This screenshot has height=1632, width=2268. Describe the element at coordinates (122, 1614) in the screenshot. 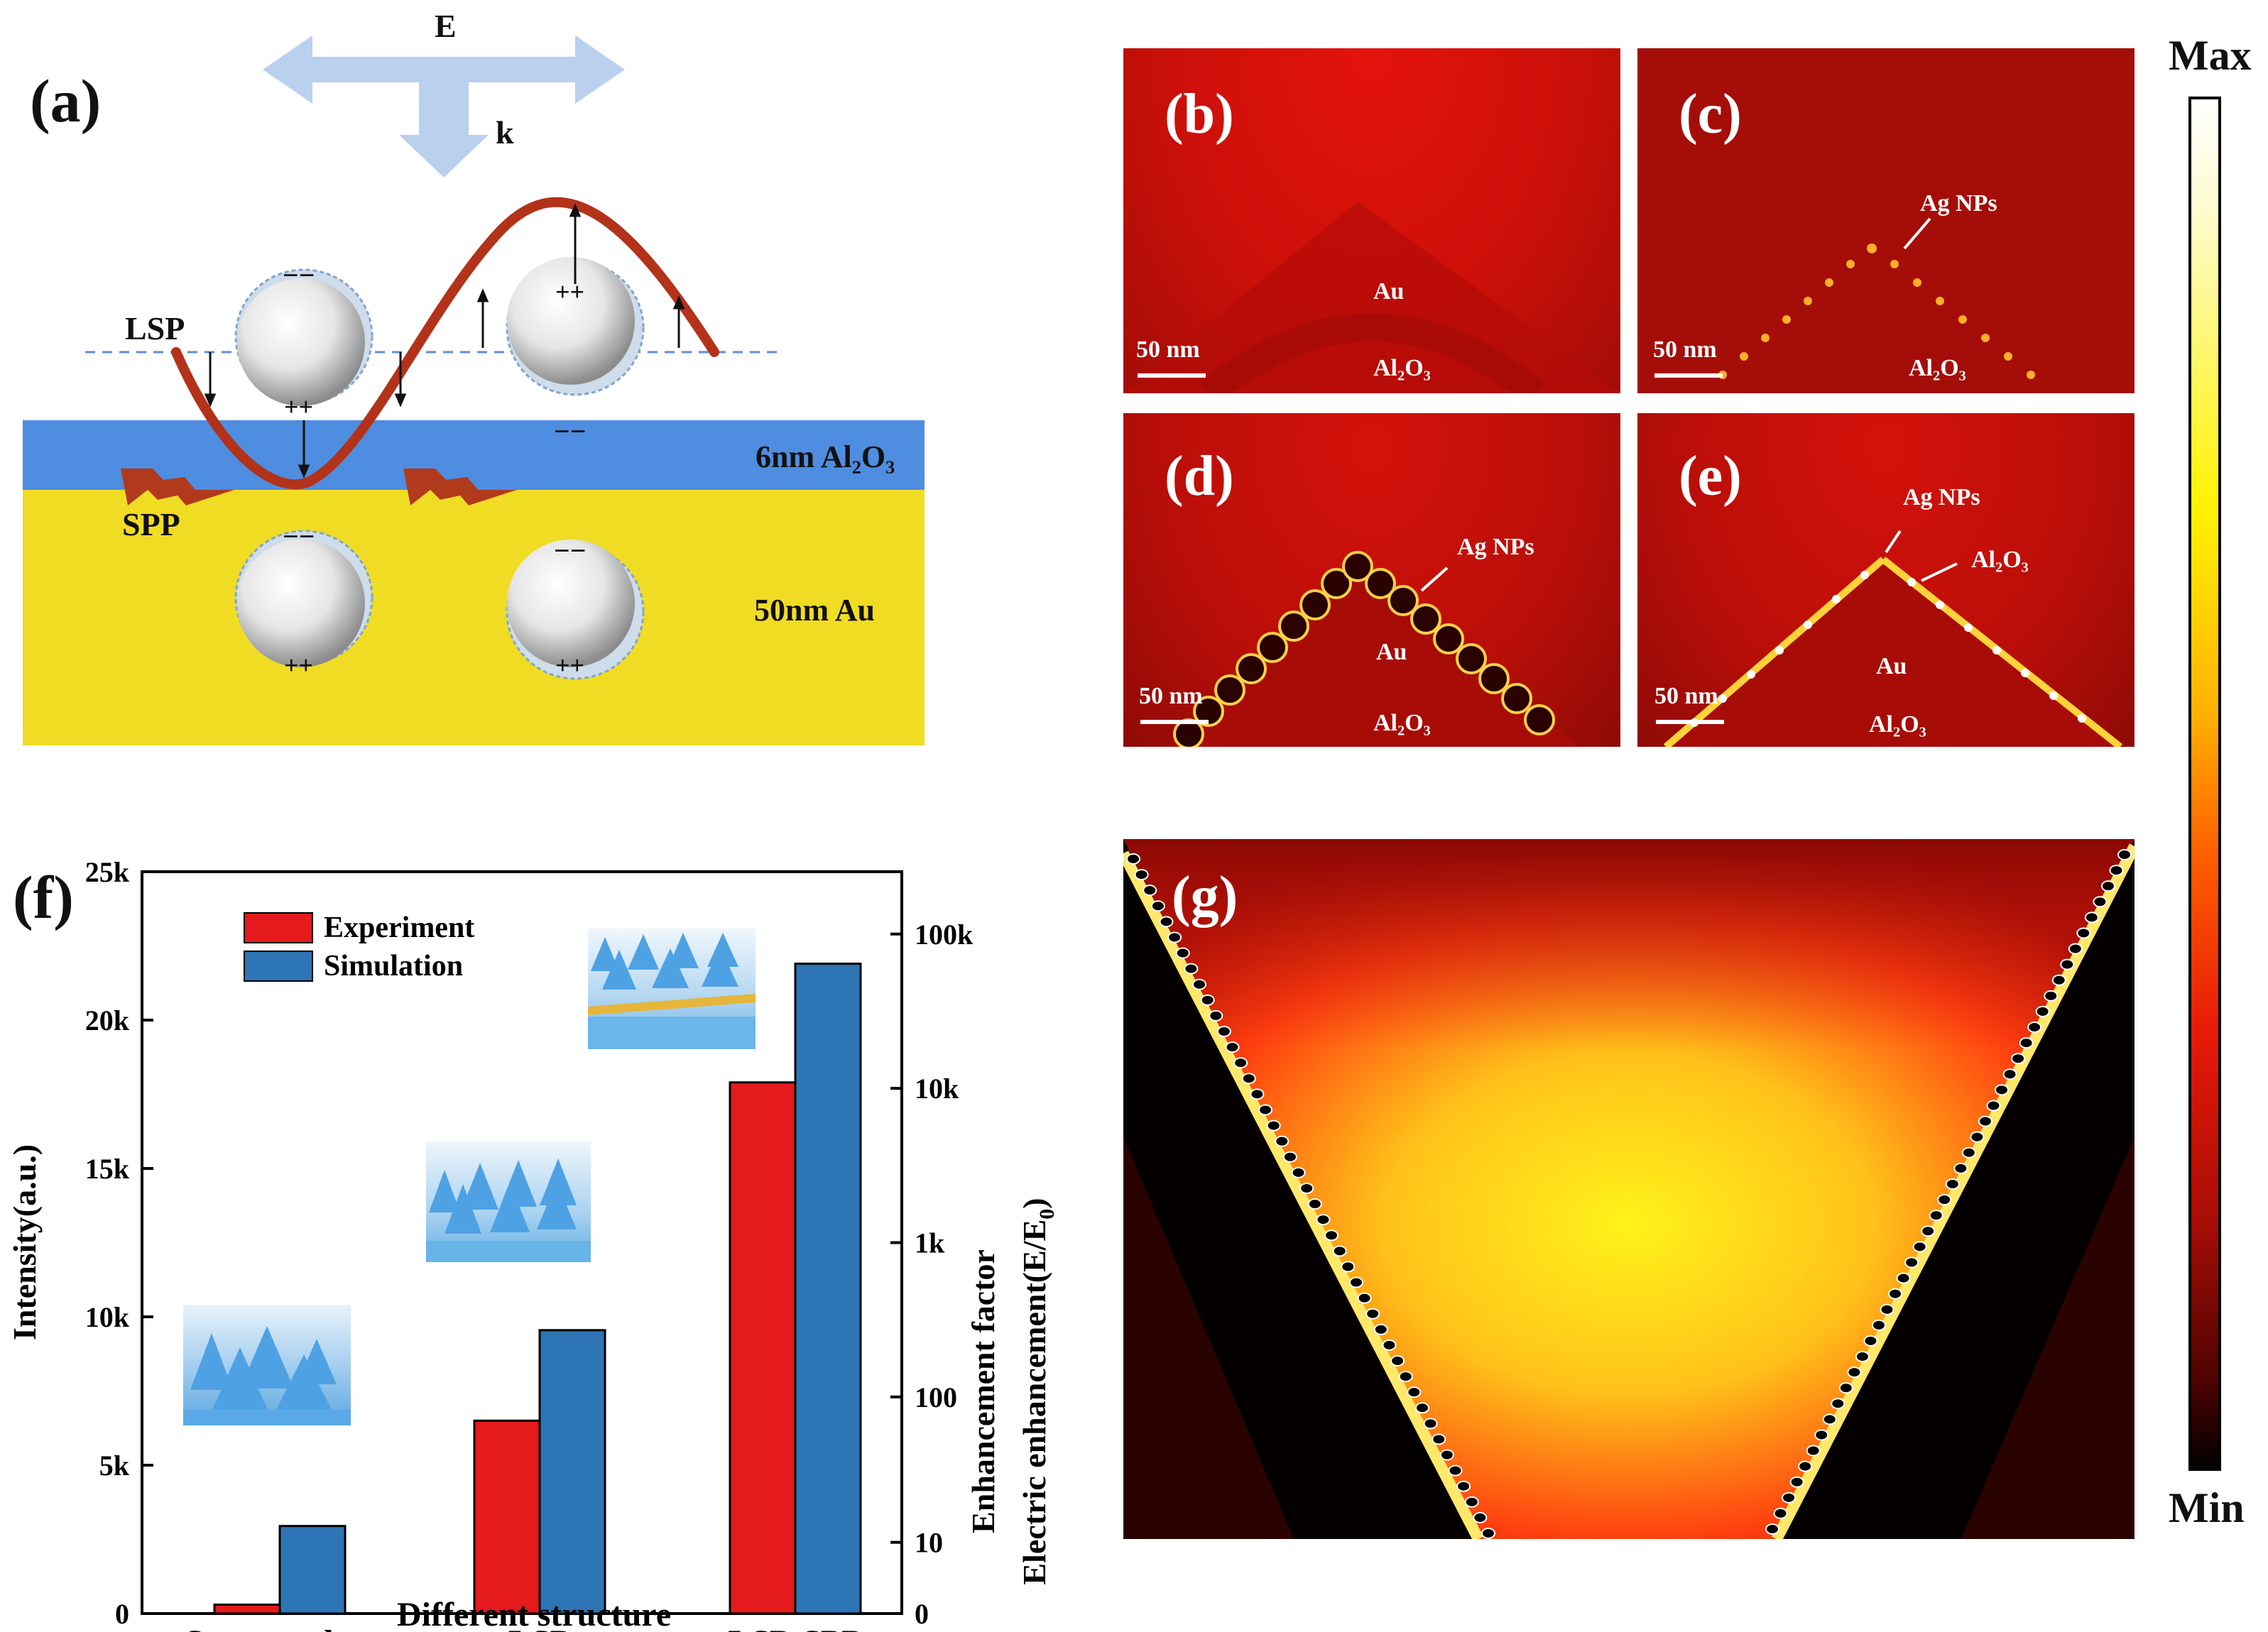

I see `y-tick-label: 0` at that location.